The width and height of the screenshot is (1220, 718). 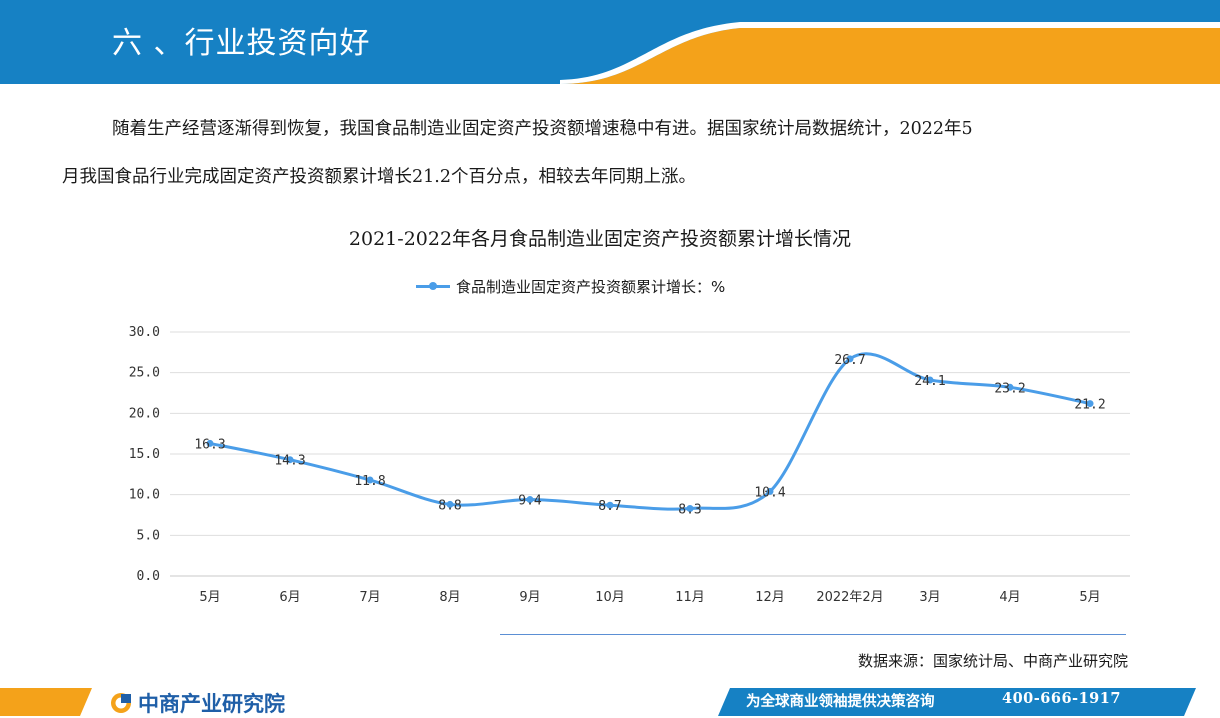 What do you see at coordinates (770, 597) in the screenshot?
I see `x-tick-label: 12月` at bounding box center [770, 597].